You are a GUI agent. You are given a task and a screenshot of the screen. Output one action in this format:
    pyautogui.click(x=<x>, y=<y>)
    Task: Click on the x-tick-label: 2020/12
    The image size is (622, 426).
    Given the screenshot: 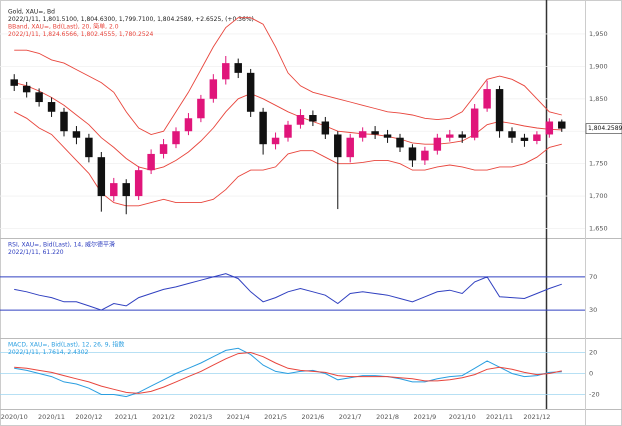 What is the action you would take?
    pyautogui.click(x=88, y=417)
    